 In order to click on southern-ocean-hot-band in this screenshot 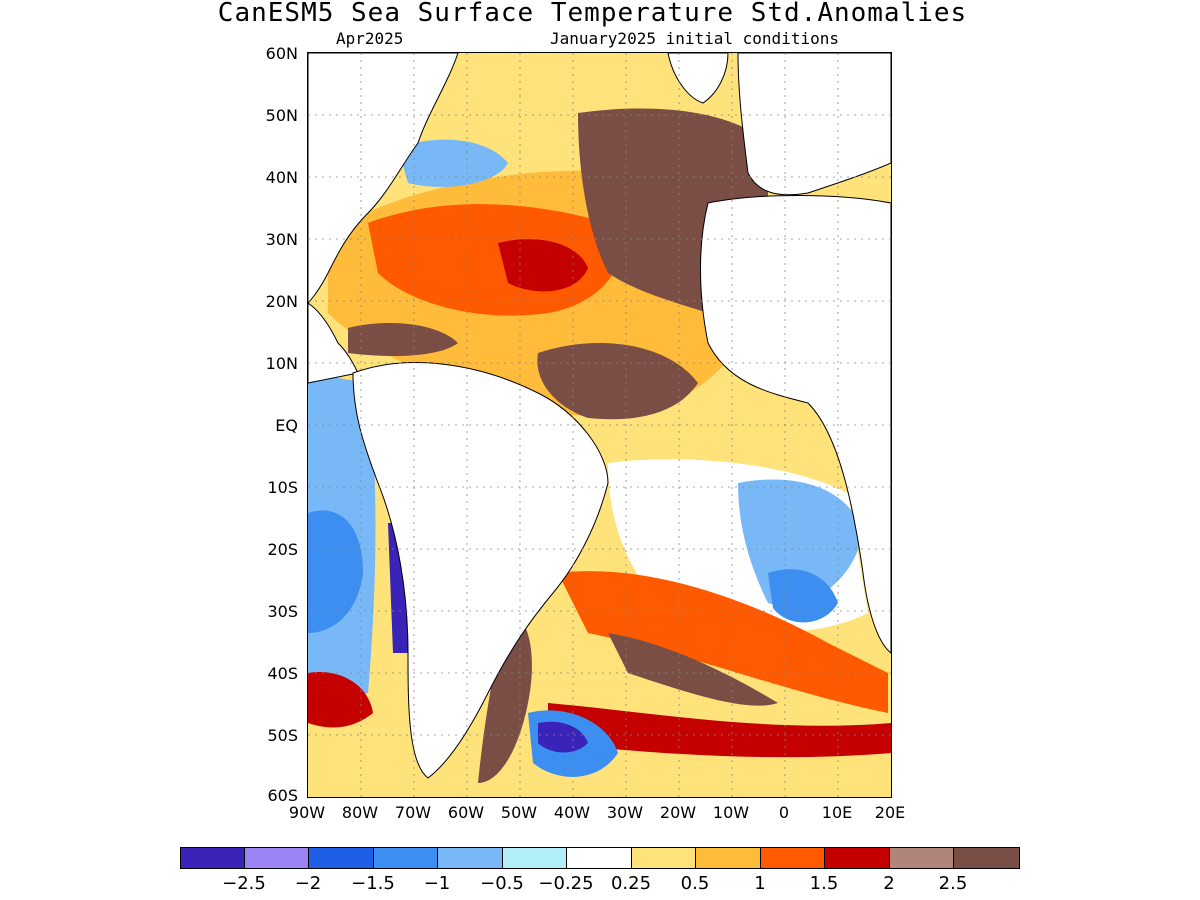, I will do `click(719, 730)`.